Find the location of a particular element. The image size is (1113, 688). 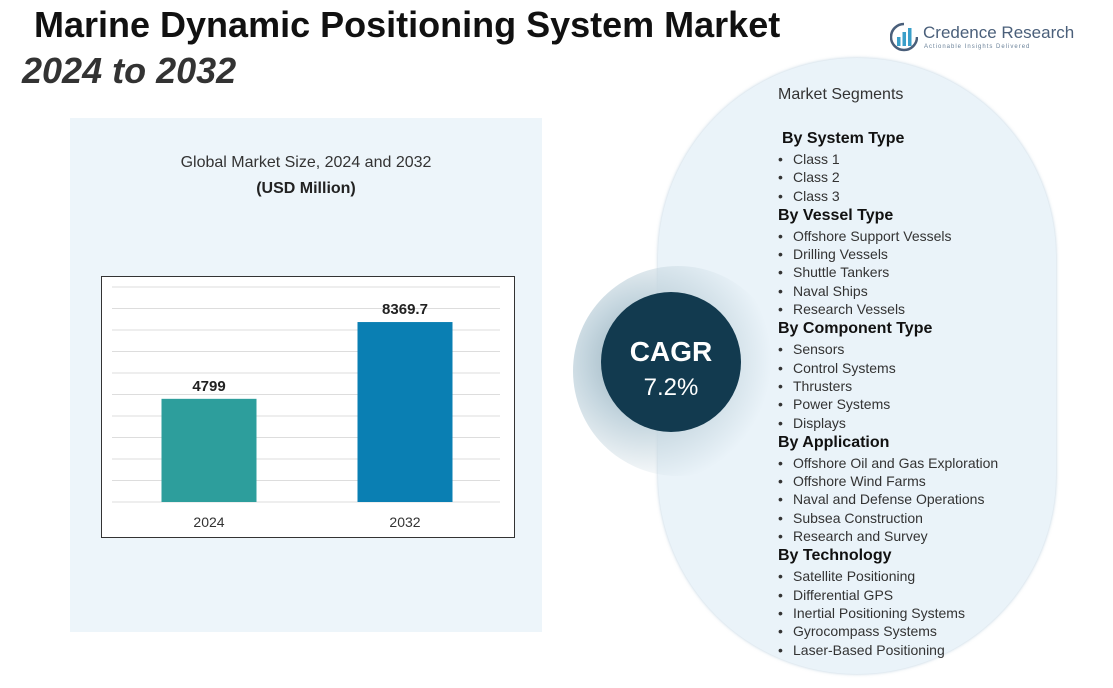

segment-item: •Thrusters is located at coordinates (913, 386).